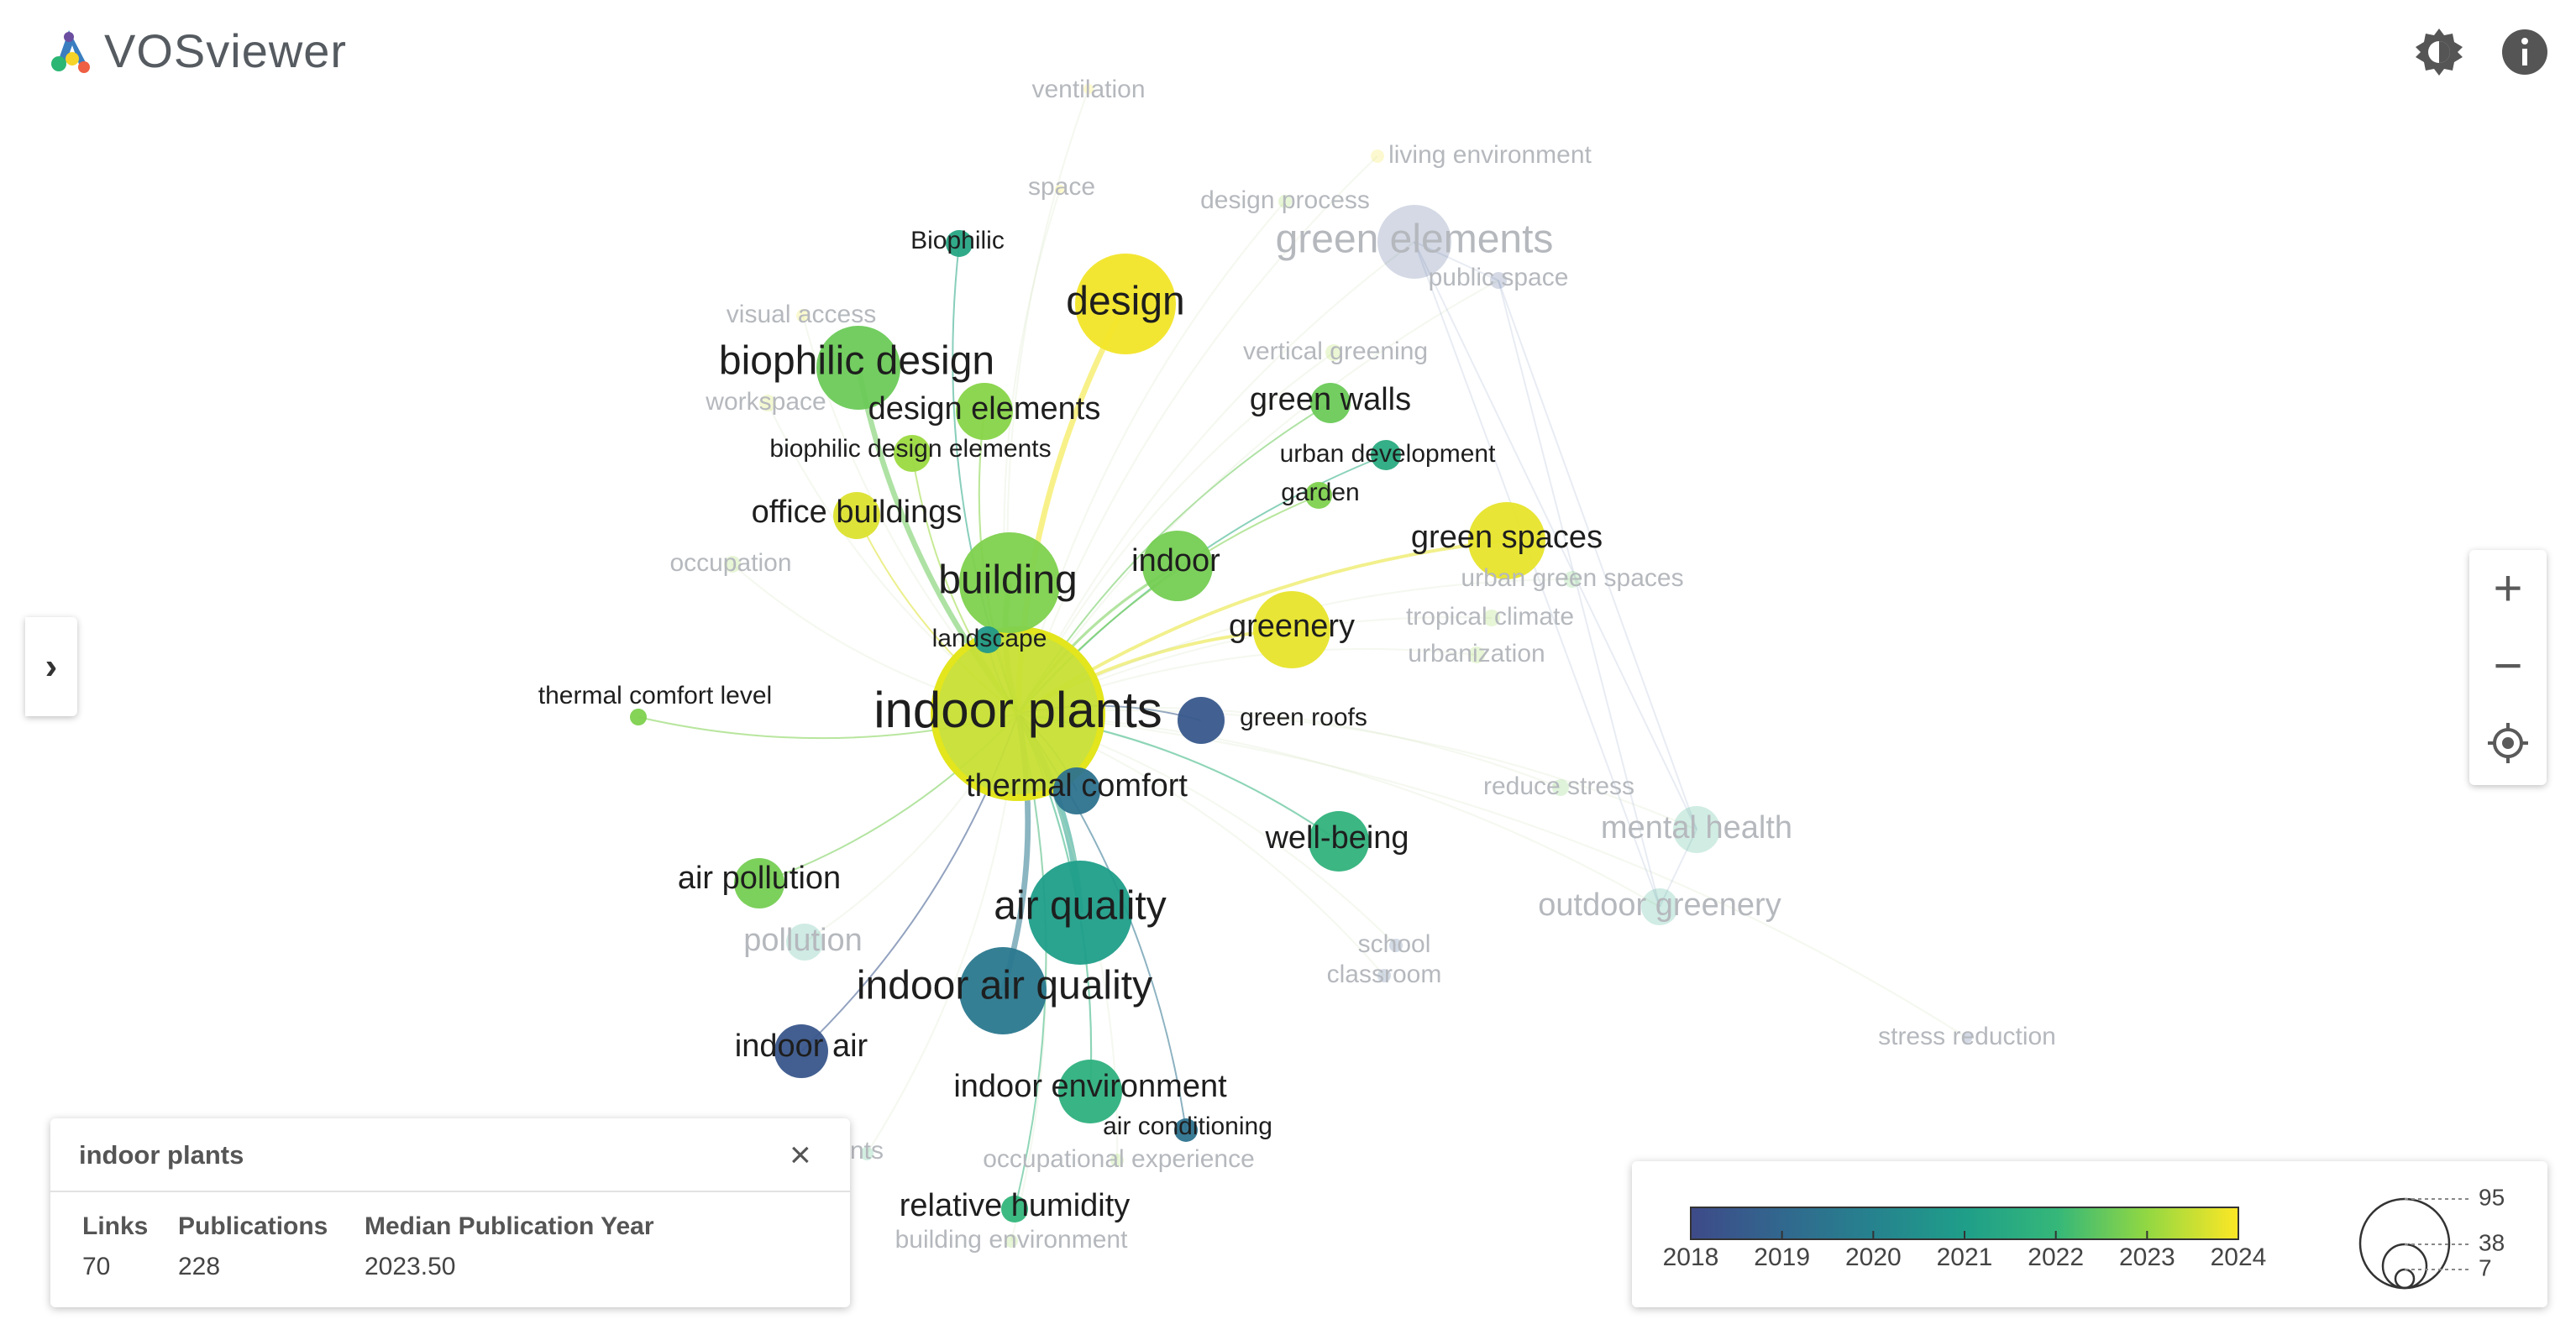  I want to click on node-label-indoor-air-quality: indoor air quality, so click(1004, 986).